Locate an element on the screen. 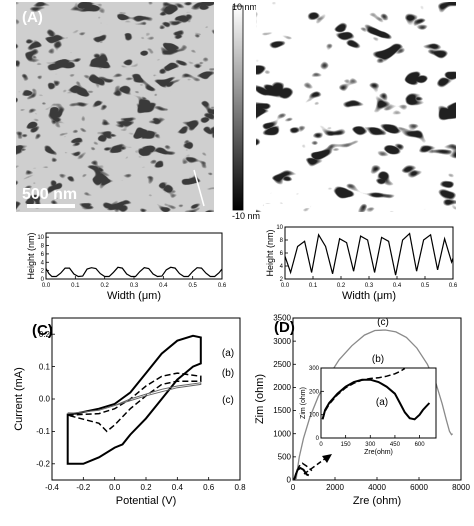  x-tick-label: 300 is located at coordinates (370, 445).